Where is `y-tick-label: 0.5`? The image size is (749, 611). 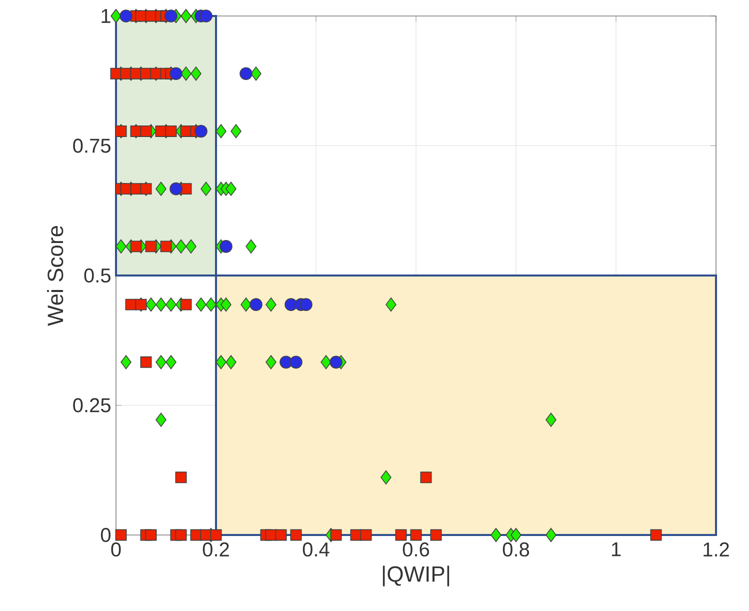 y-tick-label: 0.5 is located at coordinates (97, 275).